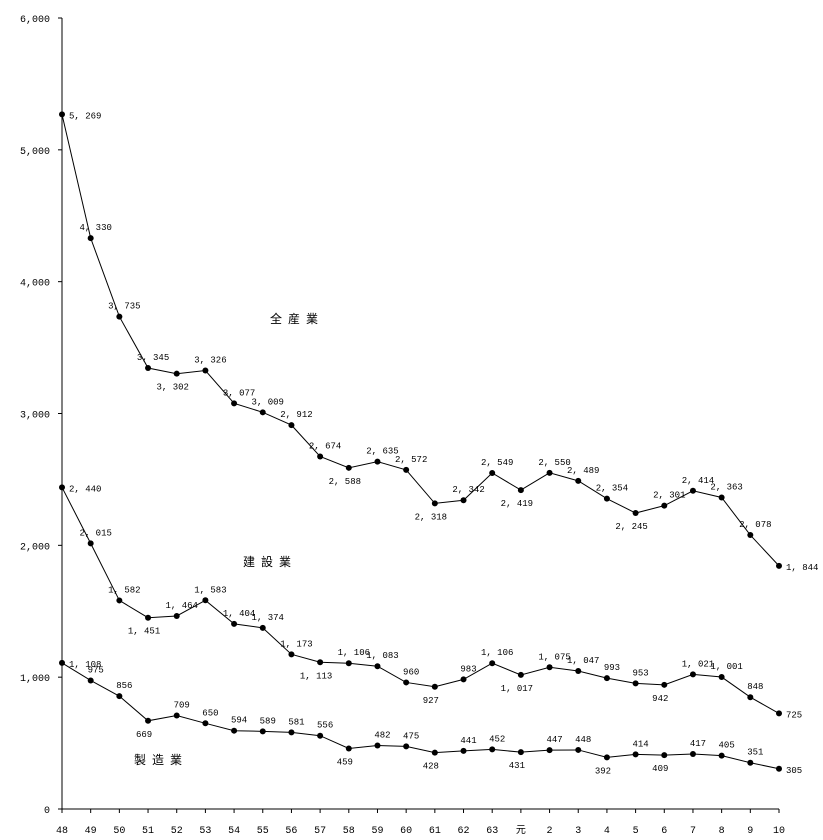 The width and height of the screenshot is (823, 840). I want to click on data-label: 856, so click(124, 686).